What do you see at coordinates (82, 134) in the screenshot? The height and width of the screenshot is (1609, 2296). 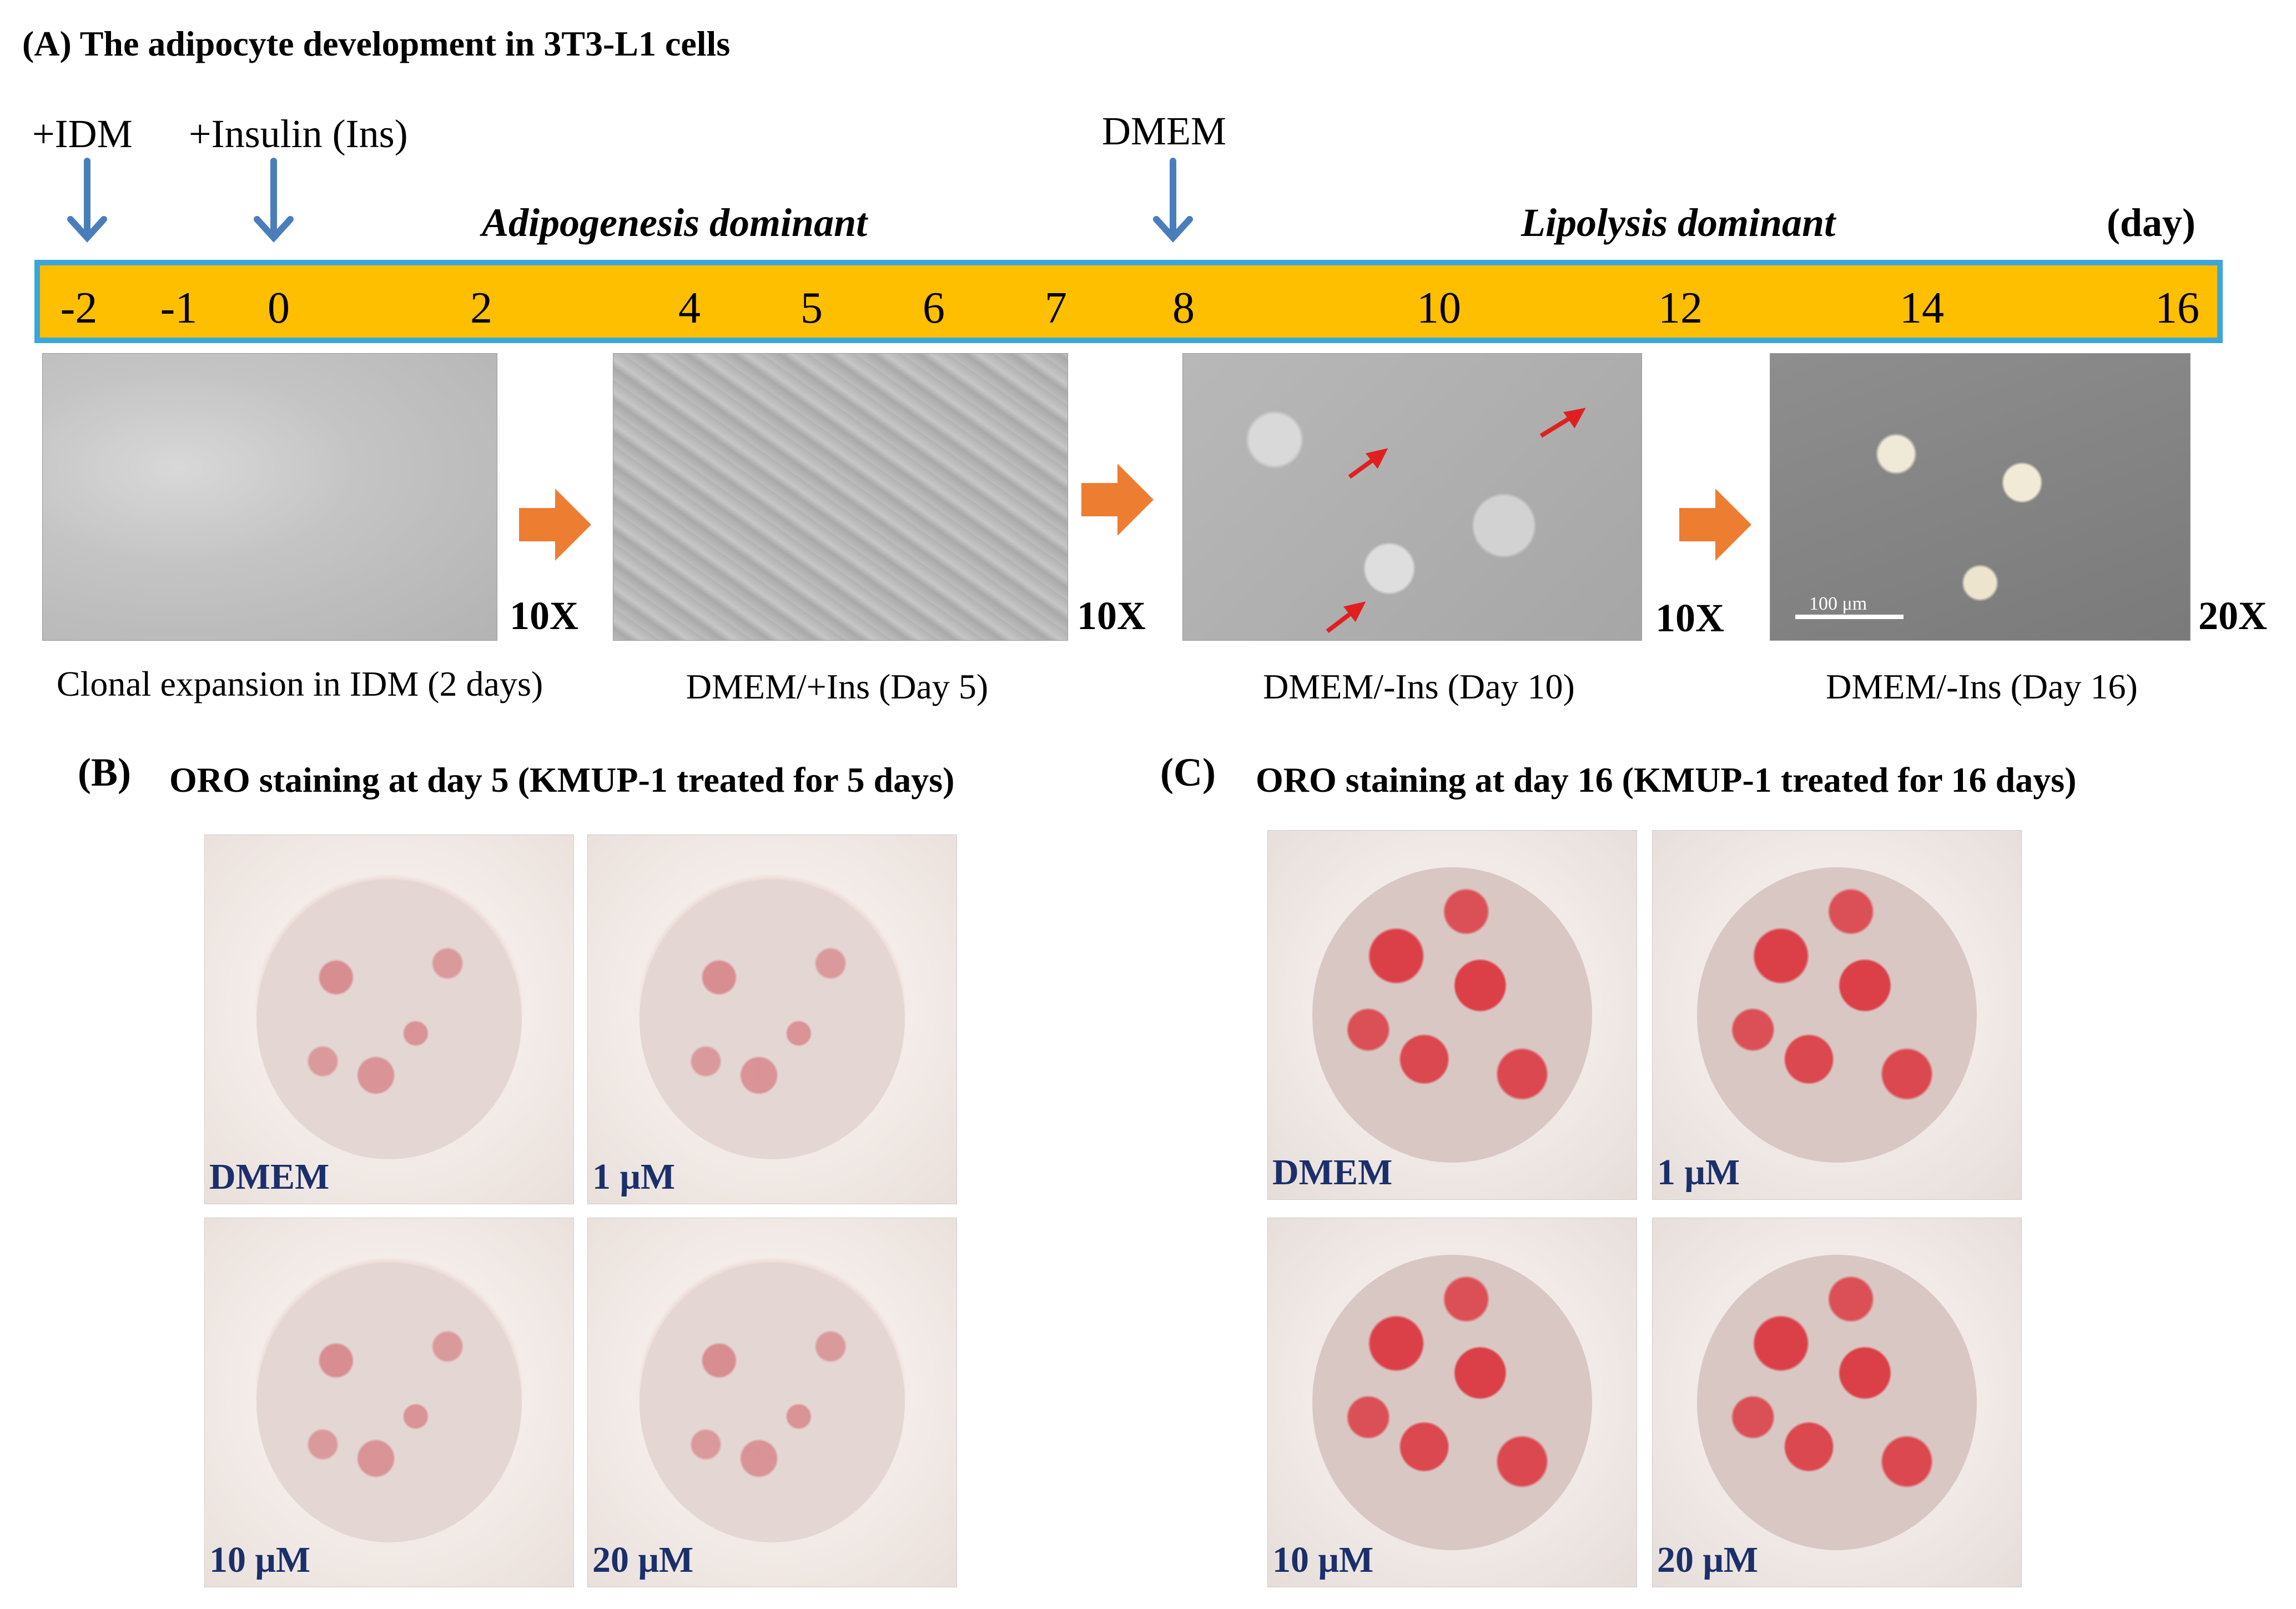 I see `idm-annotation: +IDM` at bounding box center [82, 134].